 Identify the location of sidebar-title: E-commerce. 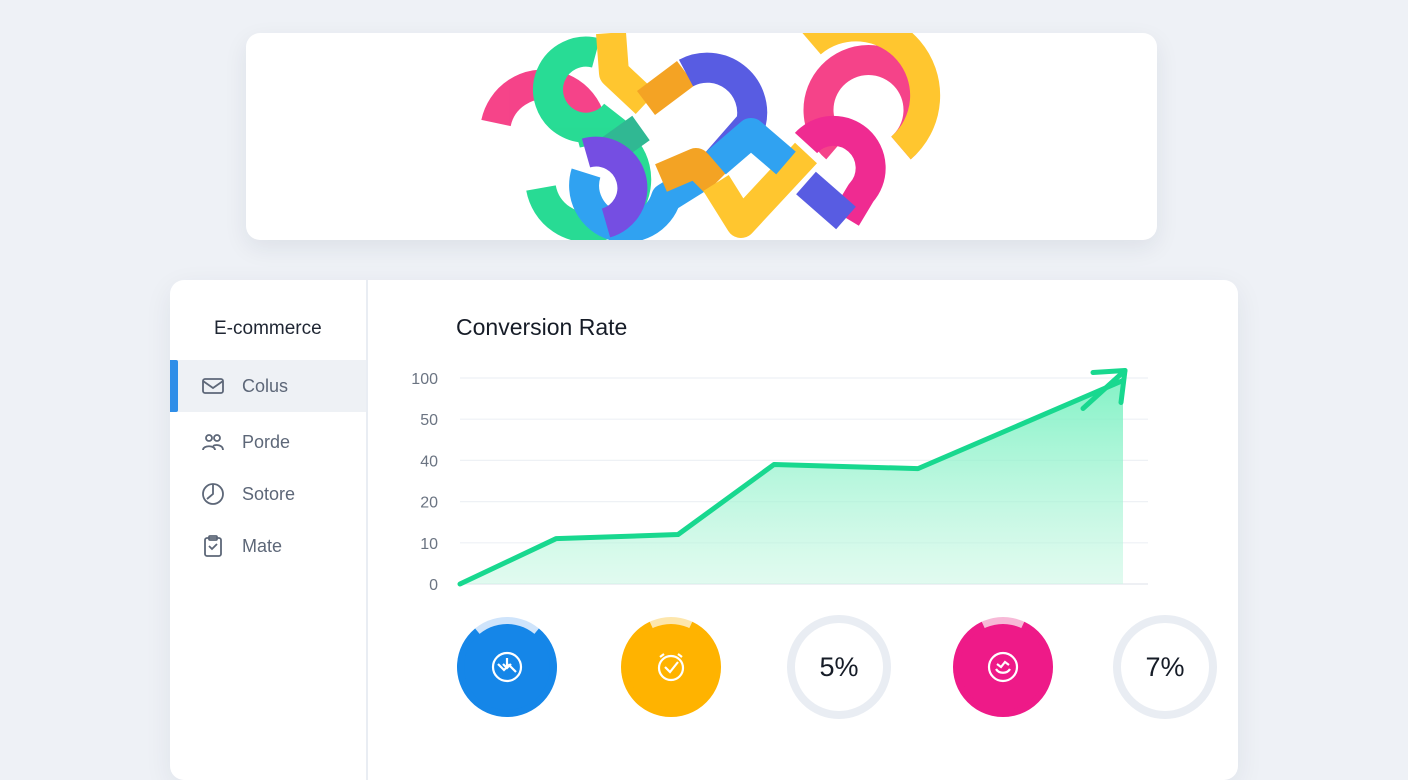
(268, 328).